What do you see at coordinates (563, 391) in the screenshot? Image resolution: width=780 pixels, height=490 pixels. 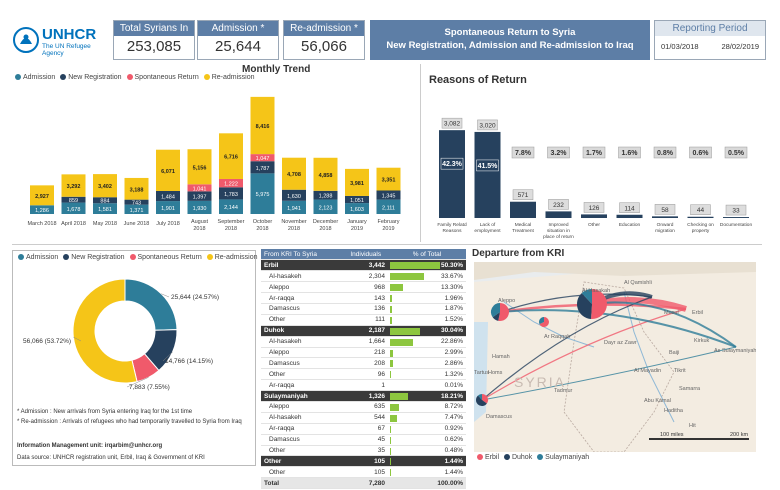 I see `map-place-label: Tadmur` at bounding box center [563, 391].